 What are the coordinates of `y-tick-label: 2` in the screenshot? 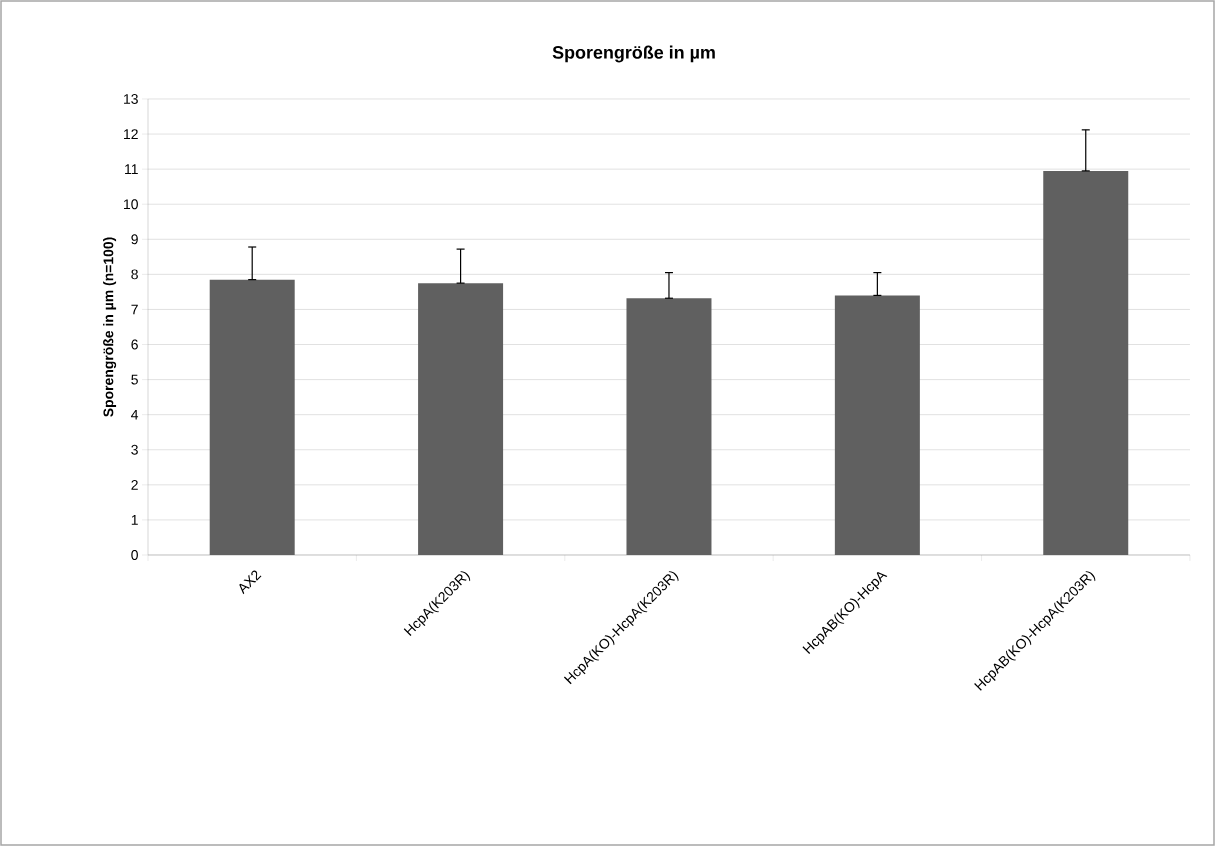 It's located at (134, 484).